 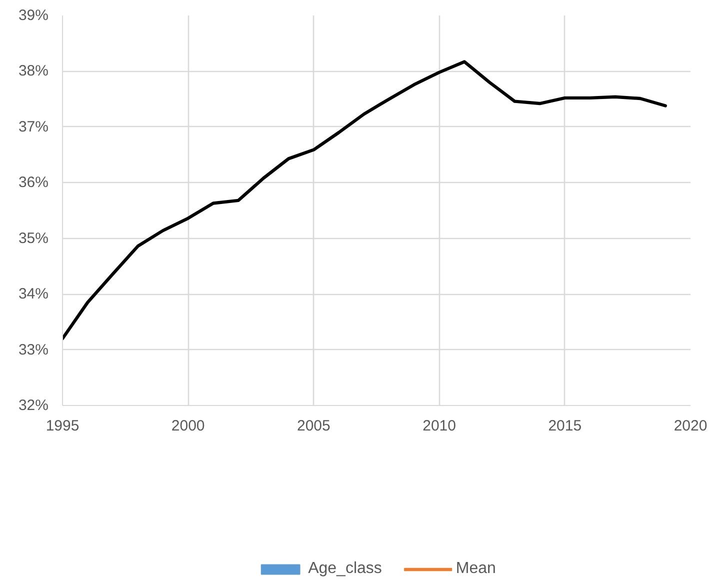 I want to click on y-tick-label: 36%, so click(x=33, y=183).